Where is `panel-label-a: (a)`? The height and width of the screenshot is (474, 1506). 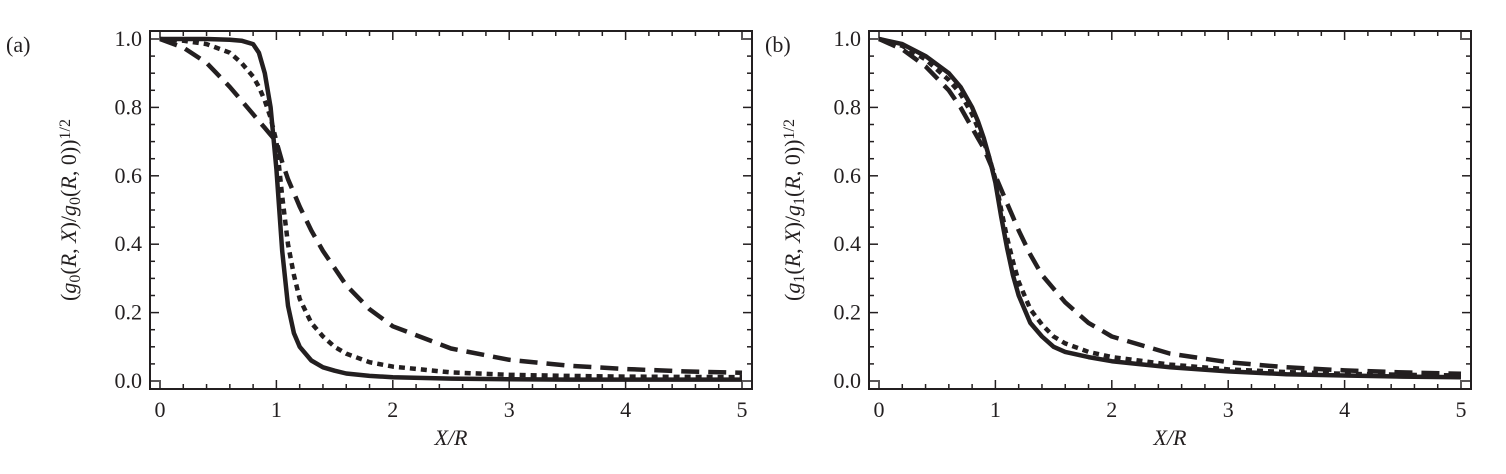
panel-label-a: (a) is located at coordinates (18, 44).